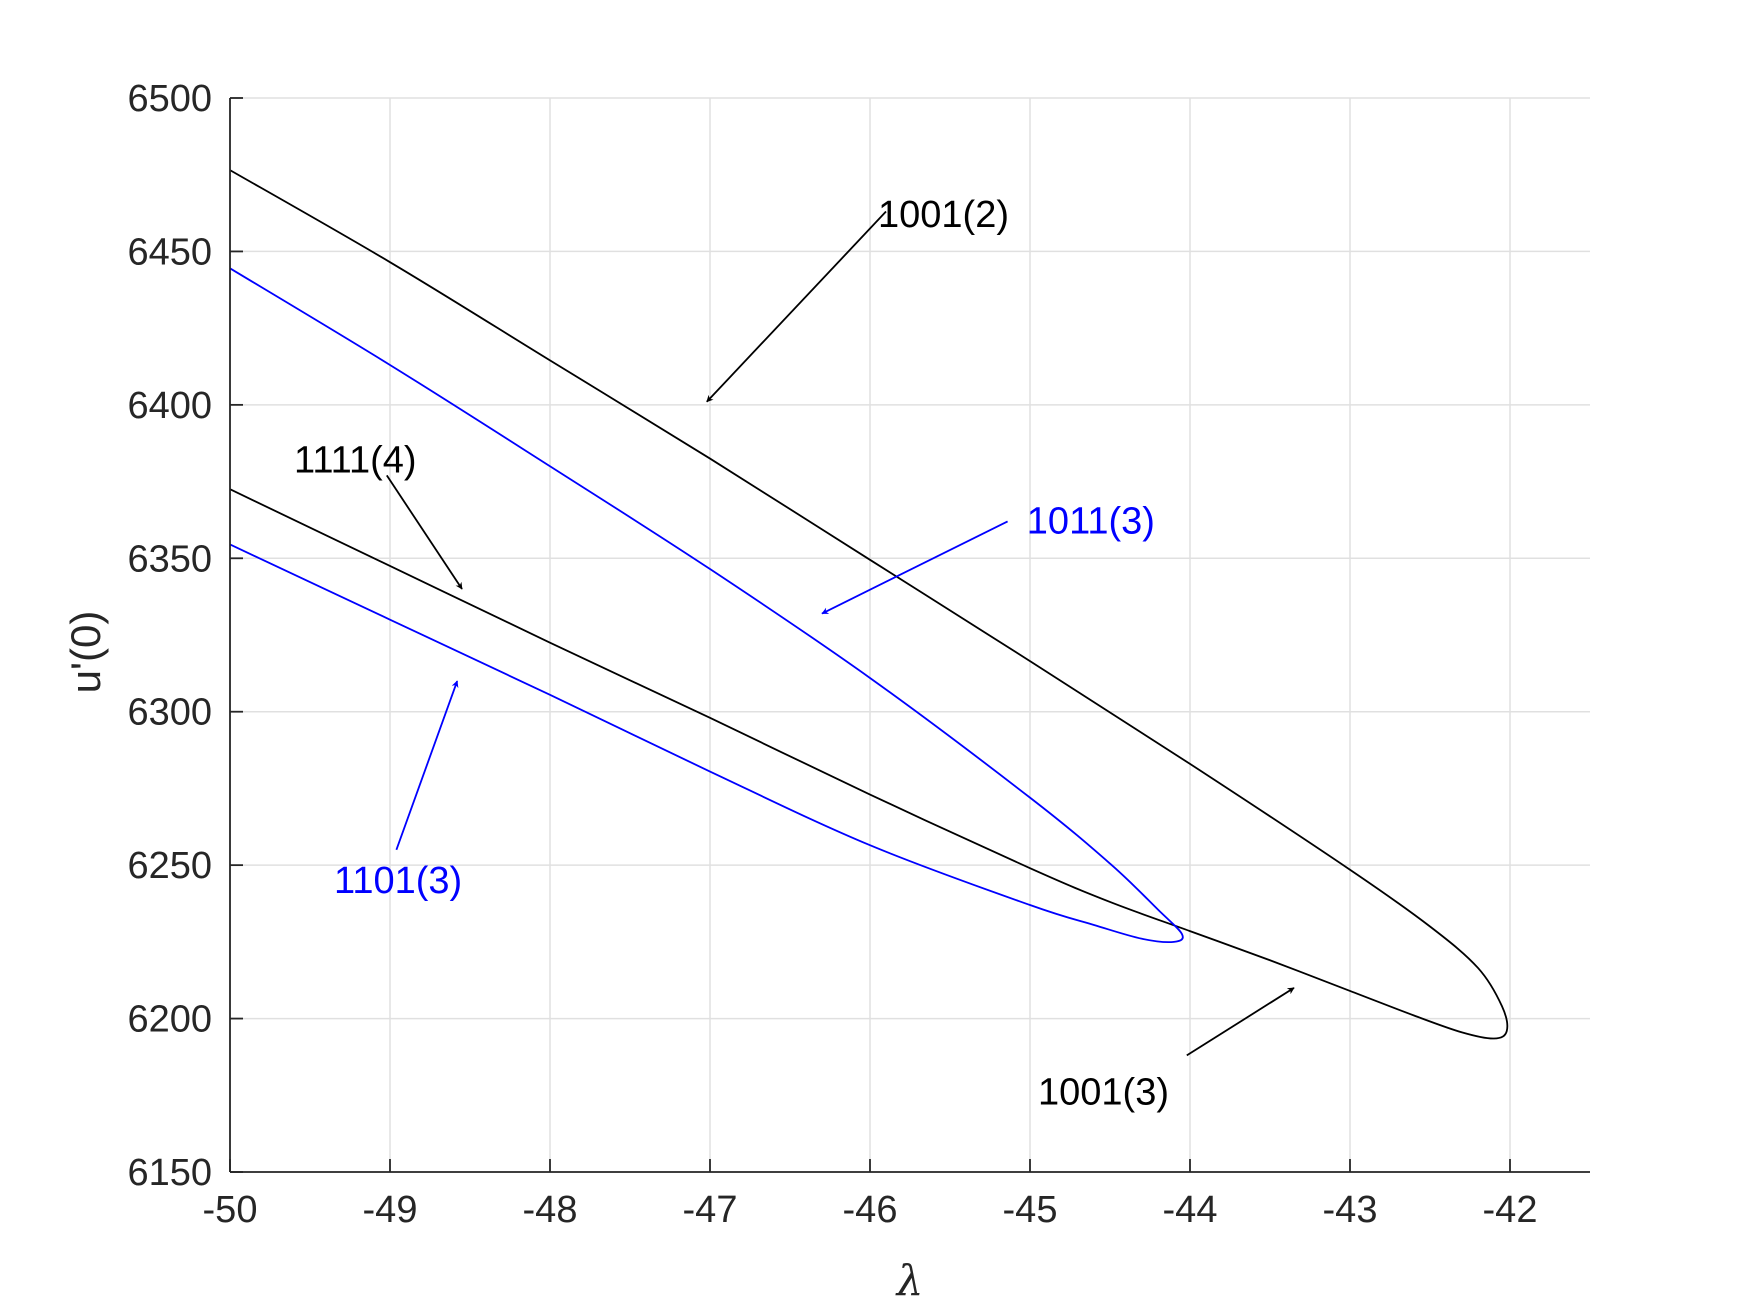 The height and width of the screenshot is (1313, 1750). I want to click on y-axis-label: u'(0), so click(85, 652).